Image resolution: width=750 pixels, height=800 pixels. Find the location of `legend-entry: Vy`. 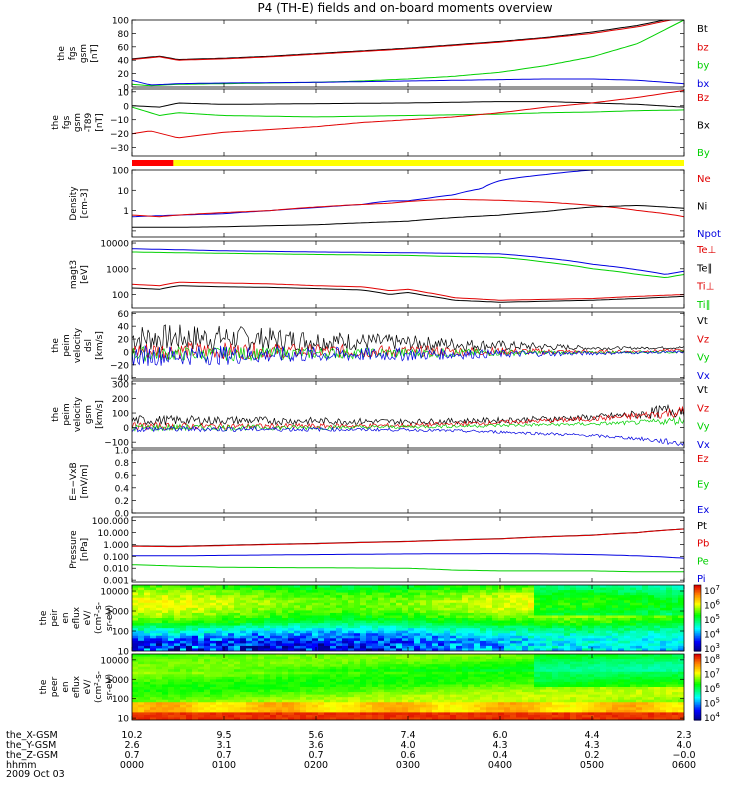

legend-entry: Vy is located at coordinates (703, 427).